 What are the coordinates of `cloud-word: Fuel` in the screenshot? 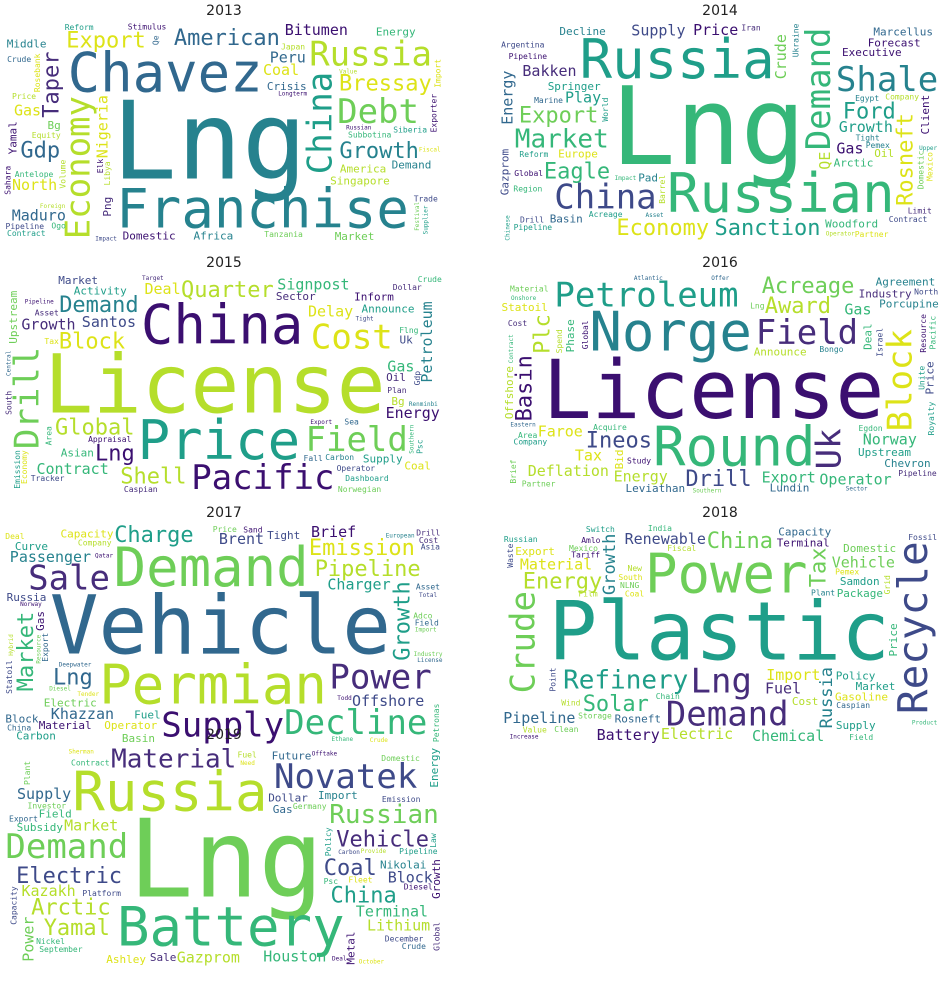 It's located at (247, 754).